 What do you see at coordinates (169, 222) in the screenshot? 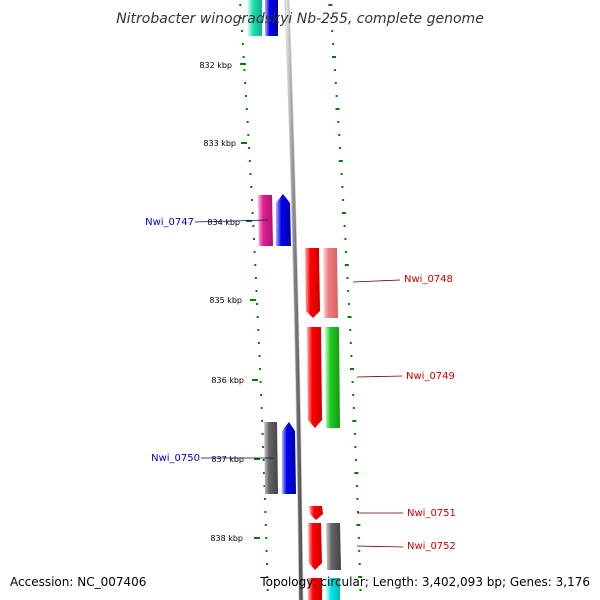
I see `gene-label: Nwi_0747` at bounding box center [169, 222].